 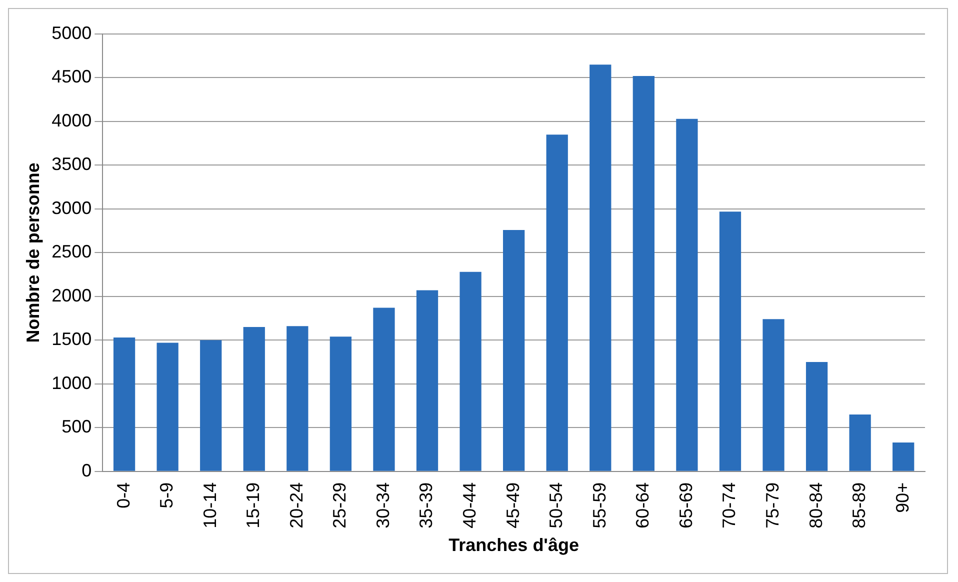 What do you see at coordinates (166, 495) in the screenshot?
I see `x-tick-label: 5-9` at bounding box center [166, 495].